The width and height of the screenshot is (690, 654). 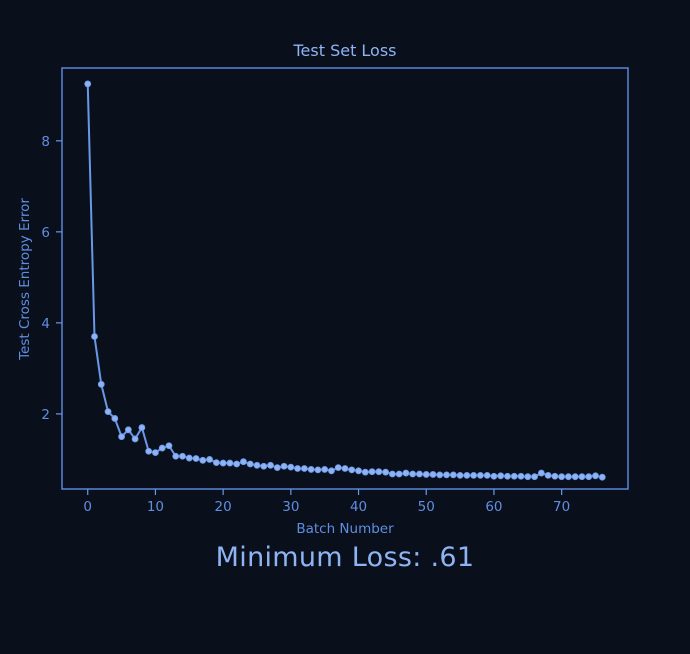 What do you see at coordinates (155, 507) in the screenshot?
I see `x-tick-label: 10` at bounding box center [155, 507].